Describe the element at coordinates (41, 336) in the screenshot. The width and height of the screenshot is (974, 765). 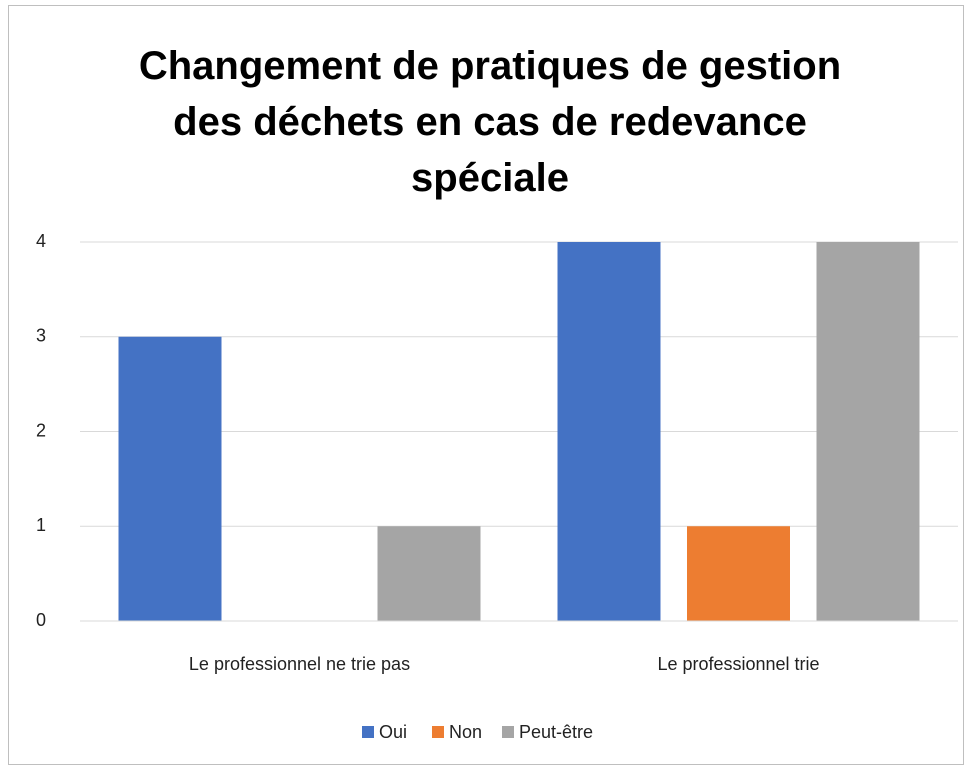
I see `y-tick-label: 3` at that location.